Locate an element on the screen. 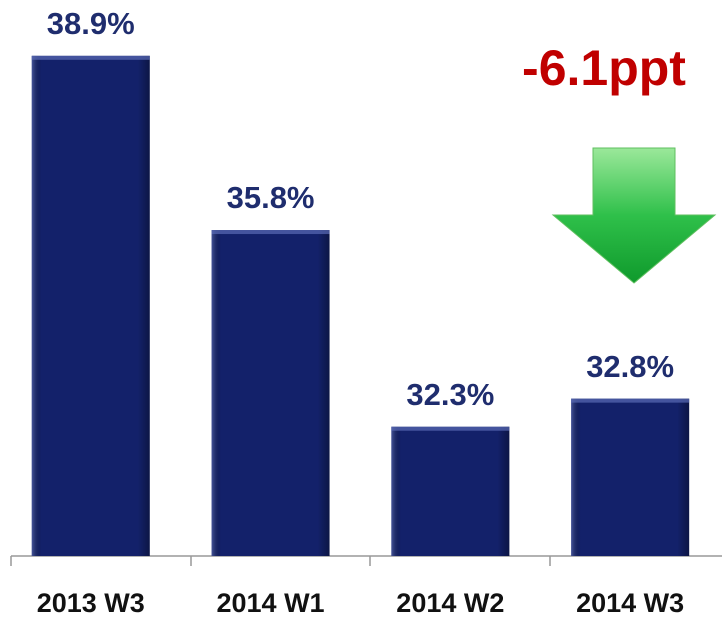  x-tick-label: 2014 W1 is located at coordinates (271, 603).